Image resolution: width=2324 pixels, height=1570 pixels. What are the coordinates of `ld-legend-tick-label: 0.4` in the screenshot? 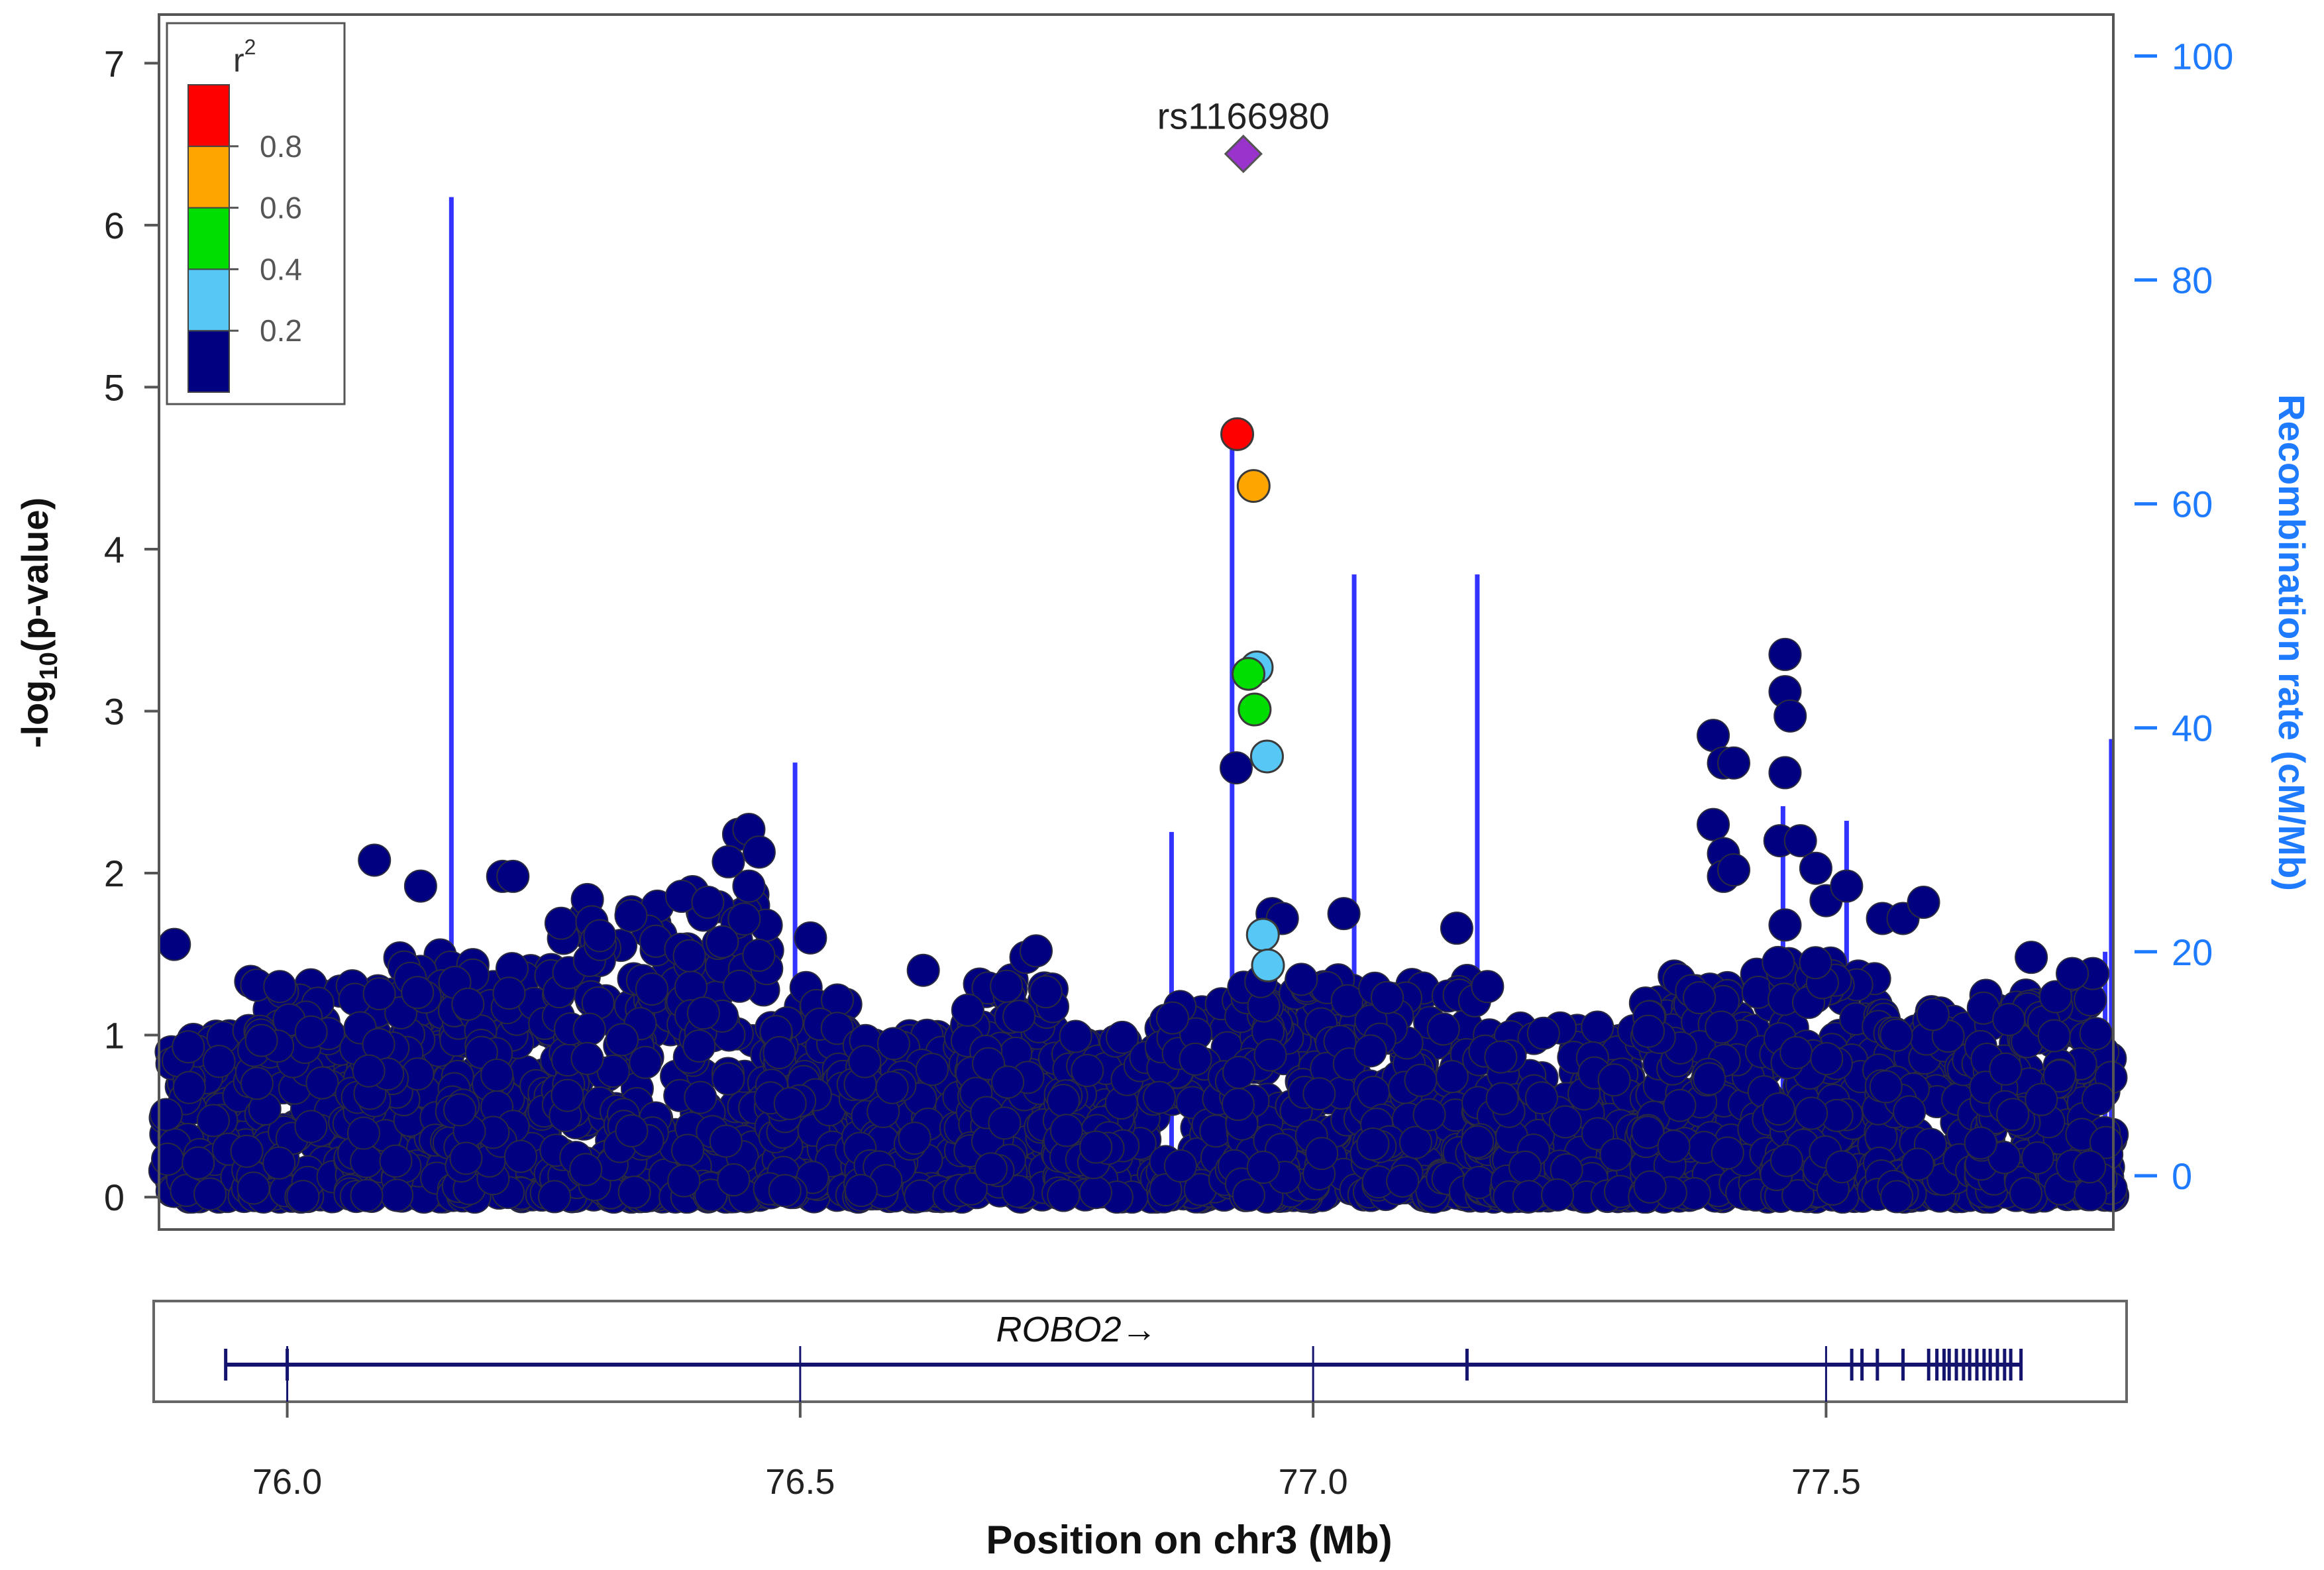 It's located at (281, 269).